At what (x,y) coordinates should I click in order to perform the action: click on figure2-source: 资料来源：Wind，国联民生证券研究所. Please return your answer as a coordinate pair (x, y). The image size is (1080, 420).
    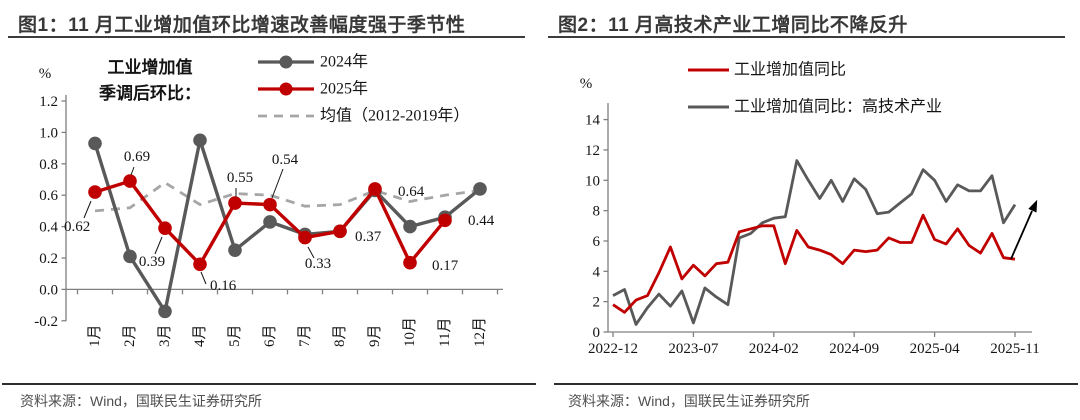
    Looking at the image, I should click on (689, 401).